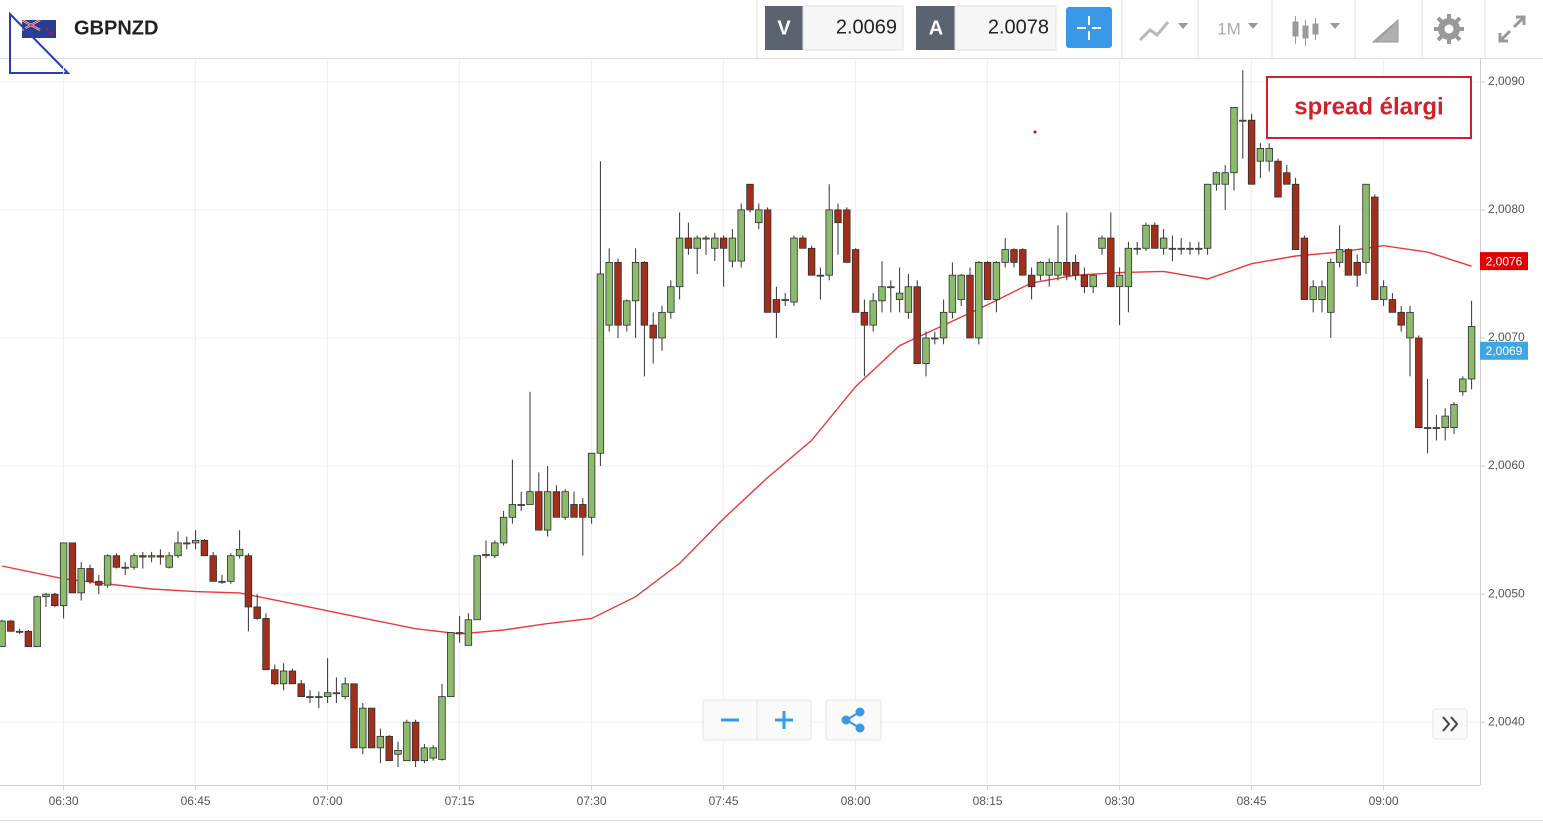 This screenshot has height=827, width=1543. Describe the element at coordinates (1385, 30) in the screenshot. I see `drawing-tools-button` at that location.